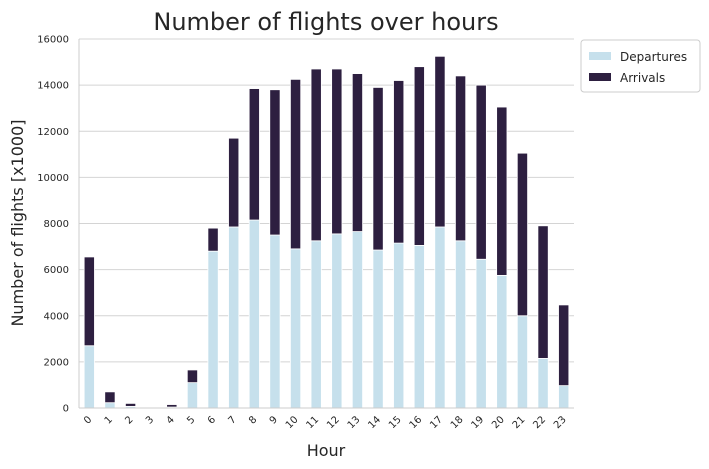 The image size is (709, 469). What do you see at coordinates (212, 420) in the screenshot?
I see `x-tick-label: 6` at bounding box center [212, 420].